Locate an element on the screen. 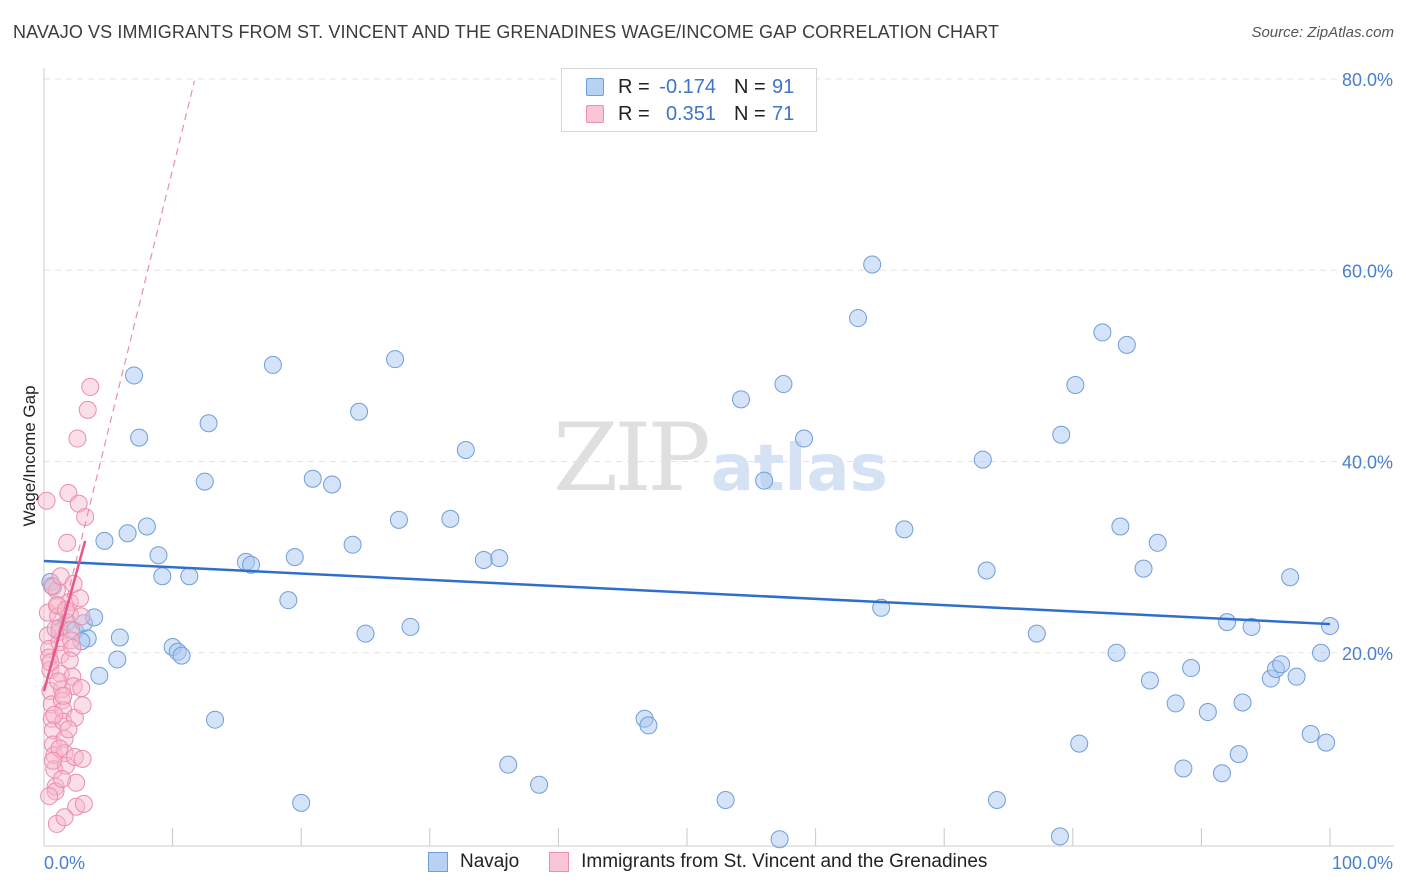  watermark-zip: ZIP is located at coordinates (632, 458).